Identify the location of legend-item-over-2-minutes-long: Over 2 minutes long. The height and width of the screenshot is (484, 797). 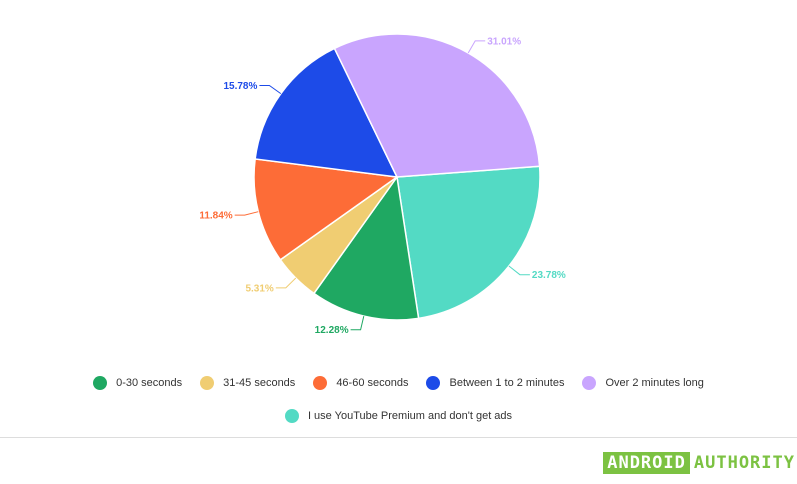
(643, 383).